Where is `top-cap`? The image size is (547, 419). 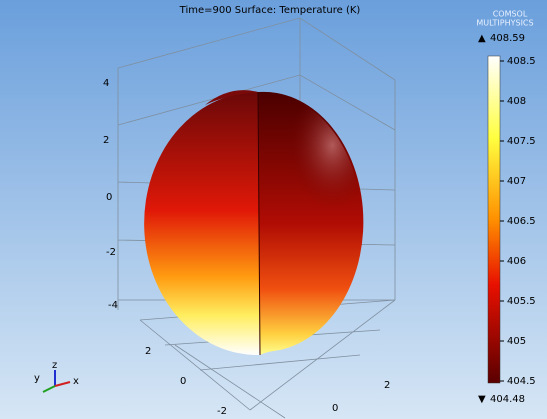 top-cap is located at coordinates (231, 97).